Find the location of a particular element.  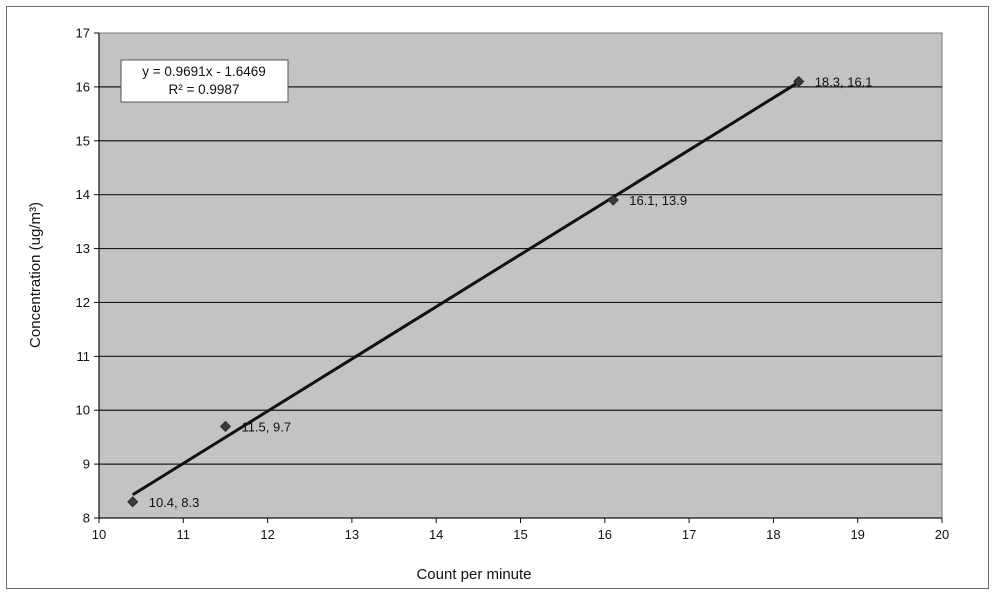

x-tick-label: 17 is located at coordinates (689, 534).